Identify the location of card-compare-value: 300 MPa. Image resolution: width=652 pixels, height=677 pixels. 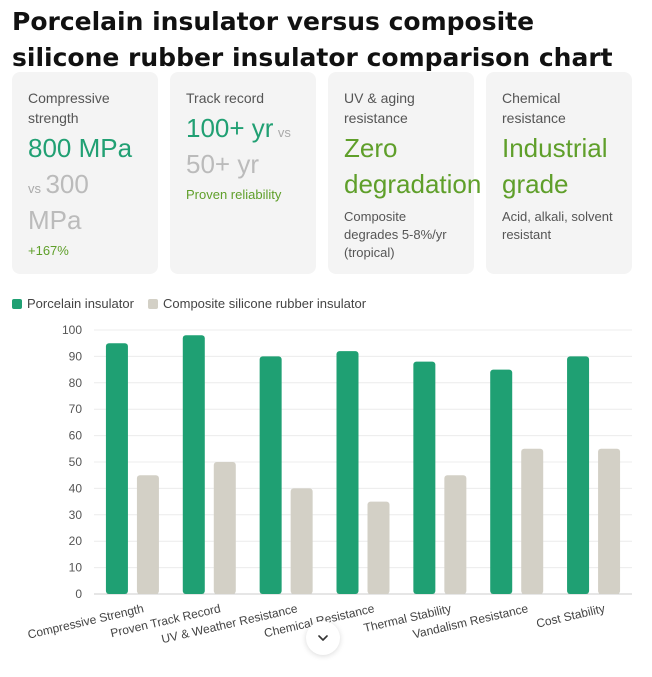
(58, 202).